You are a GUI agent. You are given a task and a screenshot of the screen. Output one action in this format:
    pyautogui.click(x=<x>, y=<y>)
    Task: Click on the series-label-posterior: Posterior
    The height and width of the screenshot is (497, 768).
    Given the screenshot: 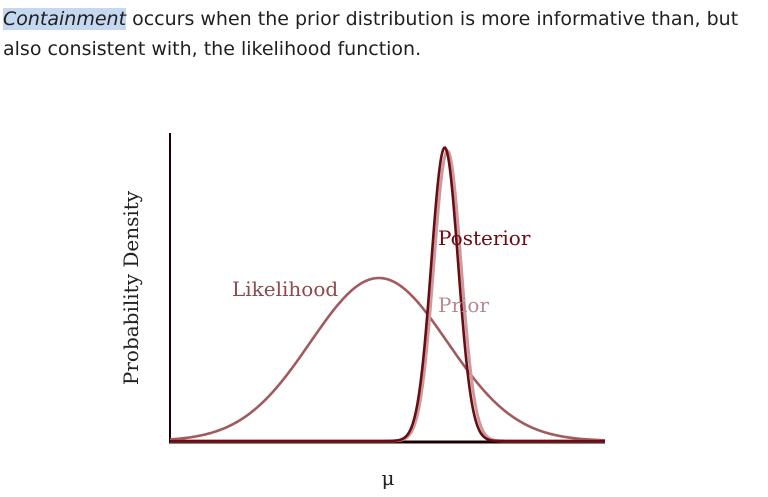 What is the action you would take?
    pyautogui.click(x=484, y=238)
    